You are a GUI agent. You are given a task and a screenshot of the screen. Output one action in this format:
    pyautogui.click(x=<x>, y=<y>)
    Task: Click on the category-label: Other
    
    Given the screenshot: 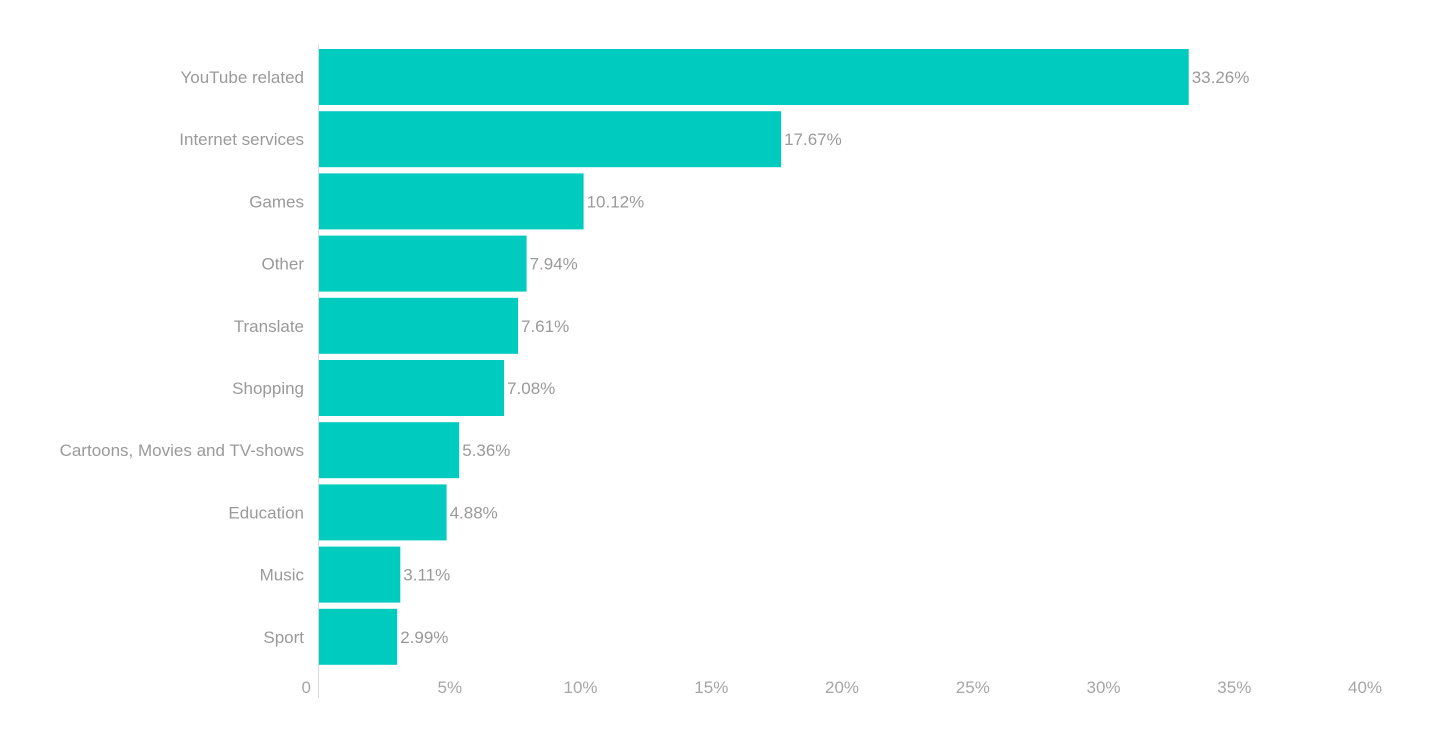 What is the action you would take?
    pyautogui.click(x=282, y=264)
    